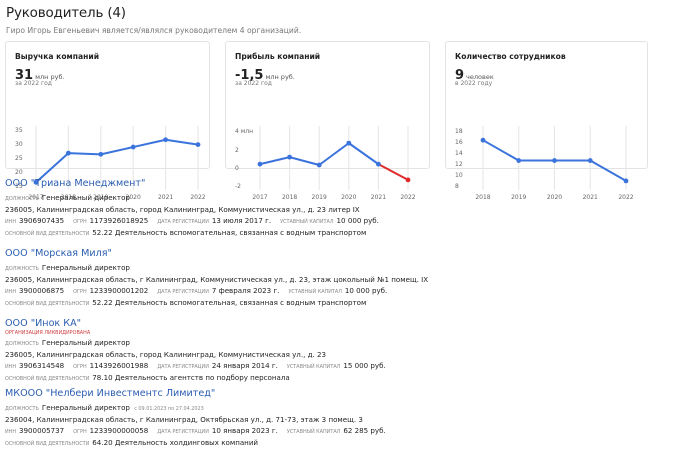 This screenshot has height=466, width=680. I want to click on card-value: 9 человек, so click(474, 73).